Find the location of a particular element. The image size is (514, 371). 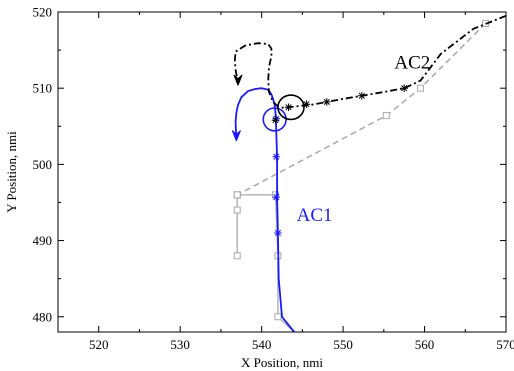

y-tick-label: 500 is located at coordinates (43, 164).